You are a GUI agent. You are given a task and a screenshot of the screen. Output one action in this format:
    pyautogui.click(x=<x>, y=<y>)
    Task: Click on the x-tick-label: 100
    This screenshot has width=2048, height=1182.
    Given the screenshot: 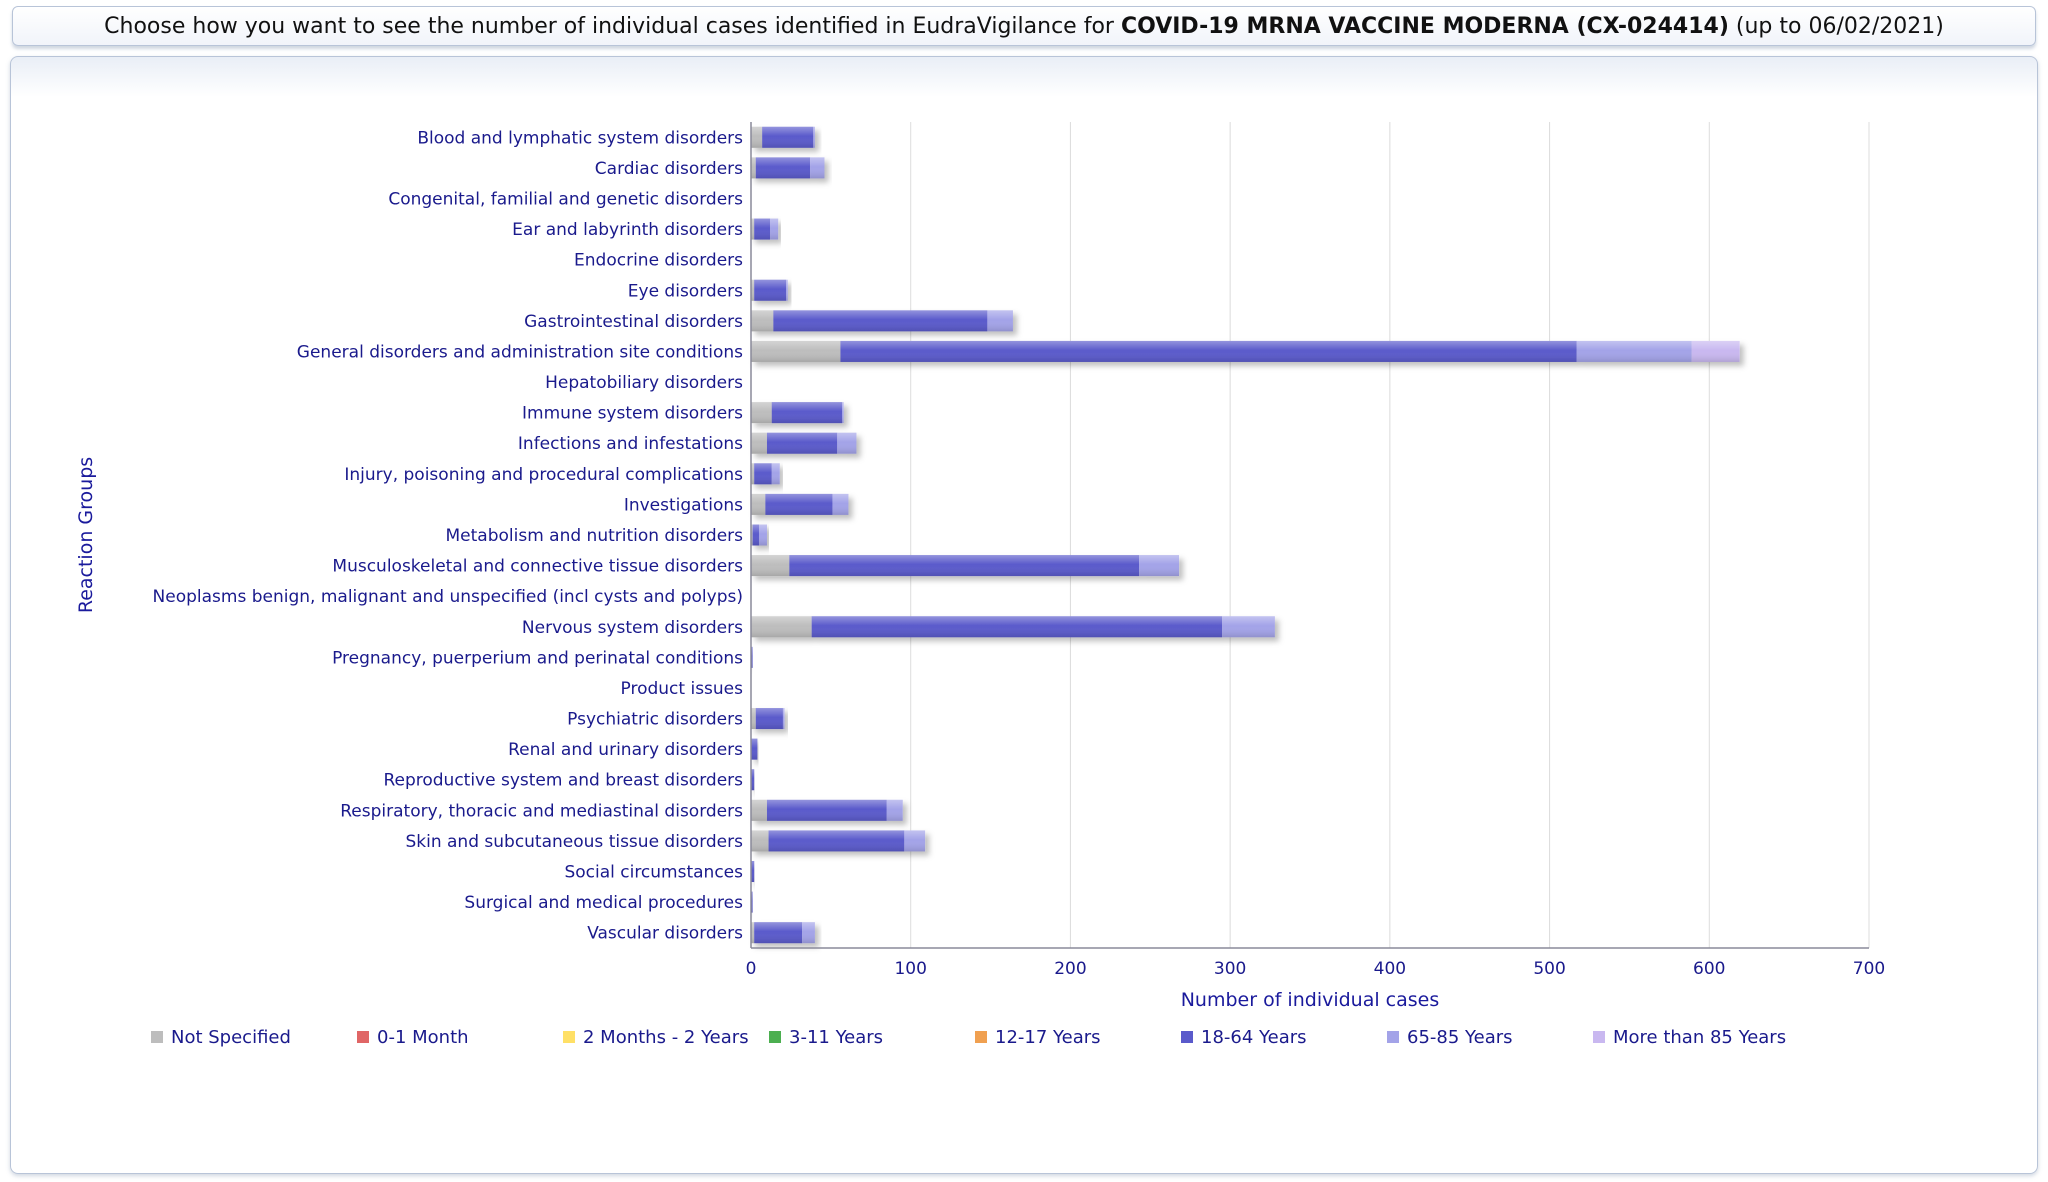 What is the action you would take?
    pyautogui.click(x=910, y=969)
    